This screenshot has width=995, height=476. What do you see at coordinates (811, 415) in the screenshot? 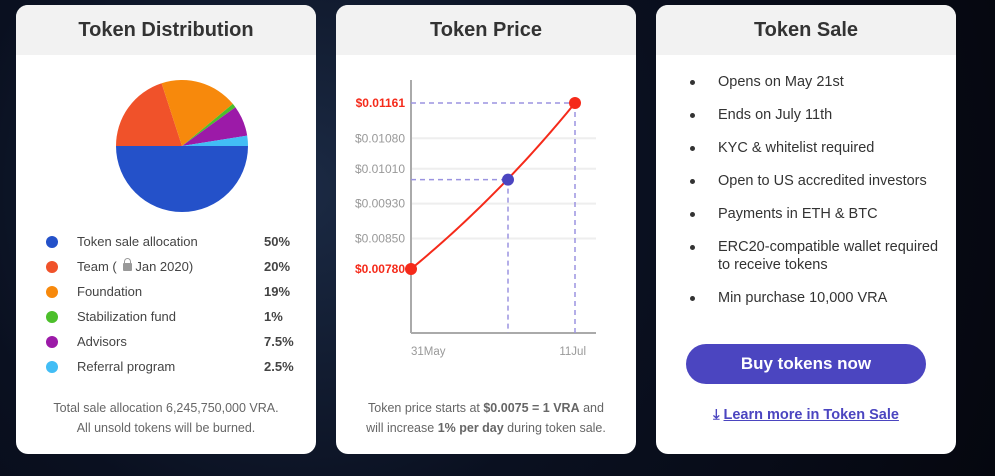
I see `learn-more-label: Learn more in Token Sale` at bounding box center [811, 415].